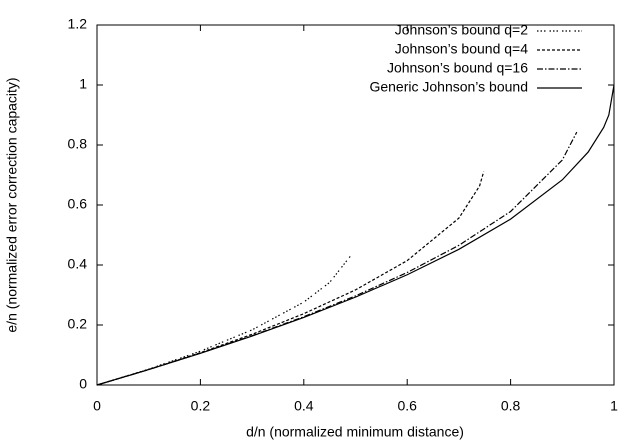  What do you see at coordinates (448, 87) in the screenshot?
I see `legend-label: Generic Johnson’s bound` at bounding box center [448, 87].